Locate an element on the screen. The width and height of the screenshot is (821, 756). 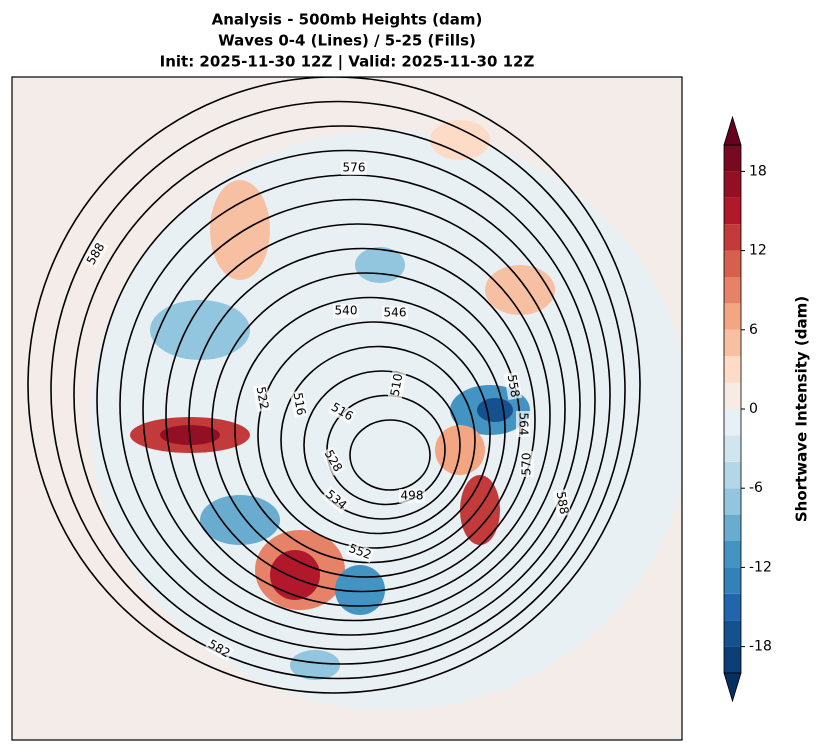
contour-label: 510 is located at coordinates (397, 384).